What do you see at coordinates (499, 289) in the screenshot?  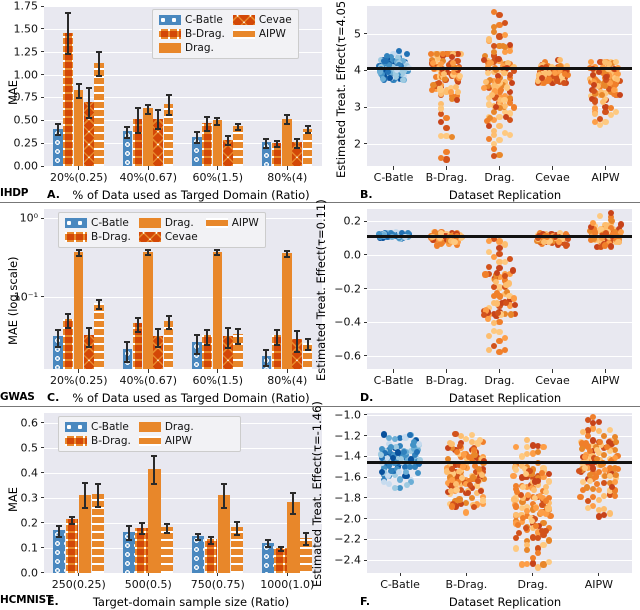 I see `panel-d-plot` at bounding box center [499, 289].